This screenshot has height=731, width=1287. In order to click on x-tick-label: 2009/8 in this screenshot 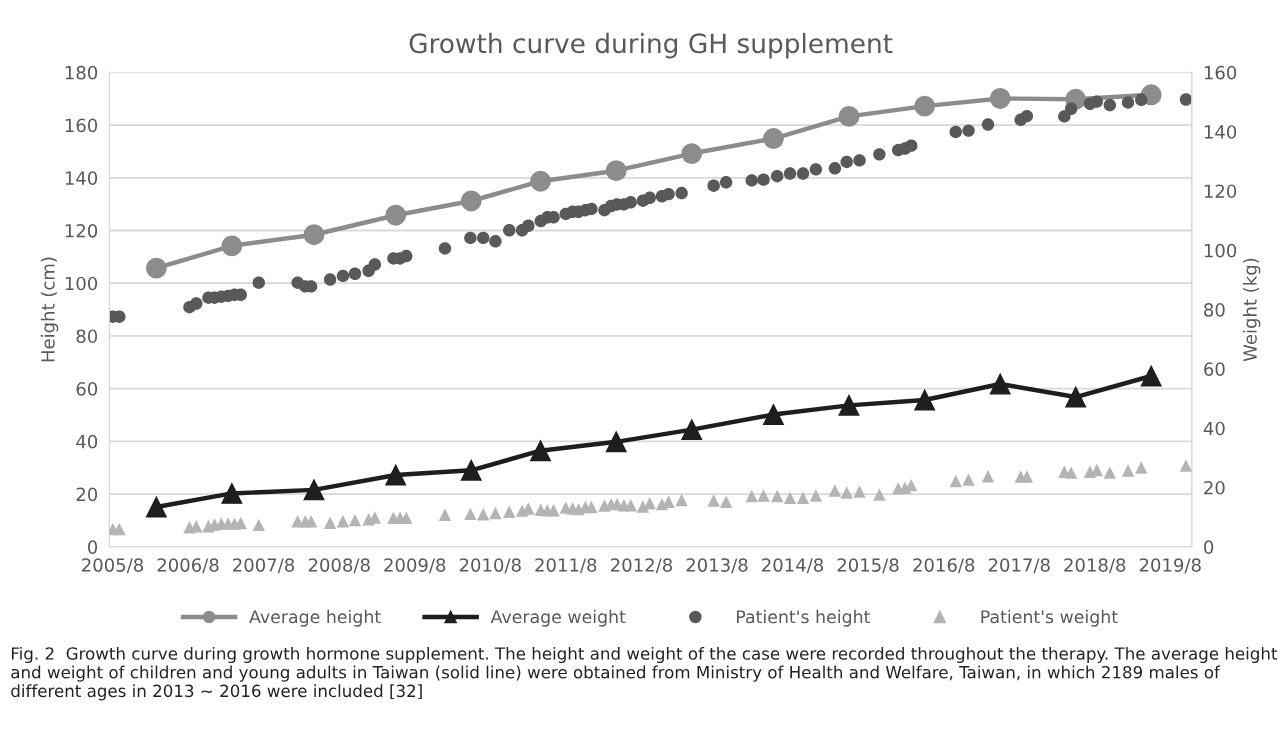, I will do `click(415, 566)`.